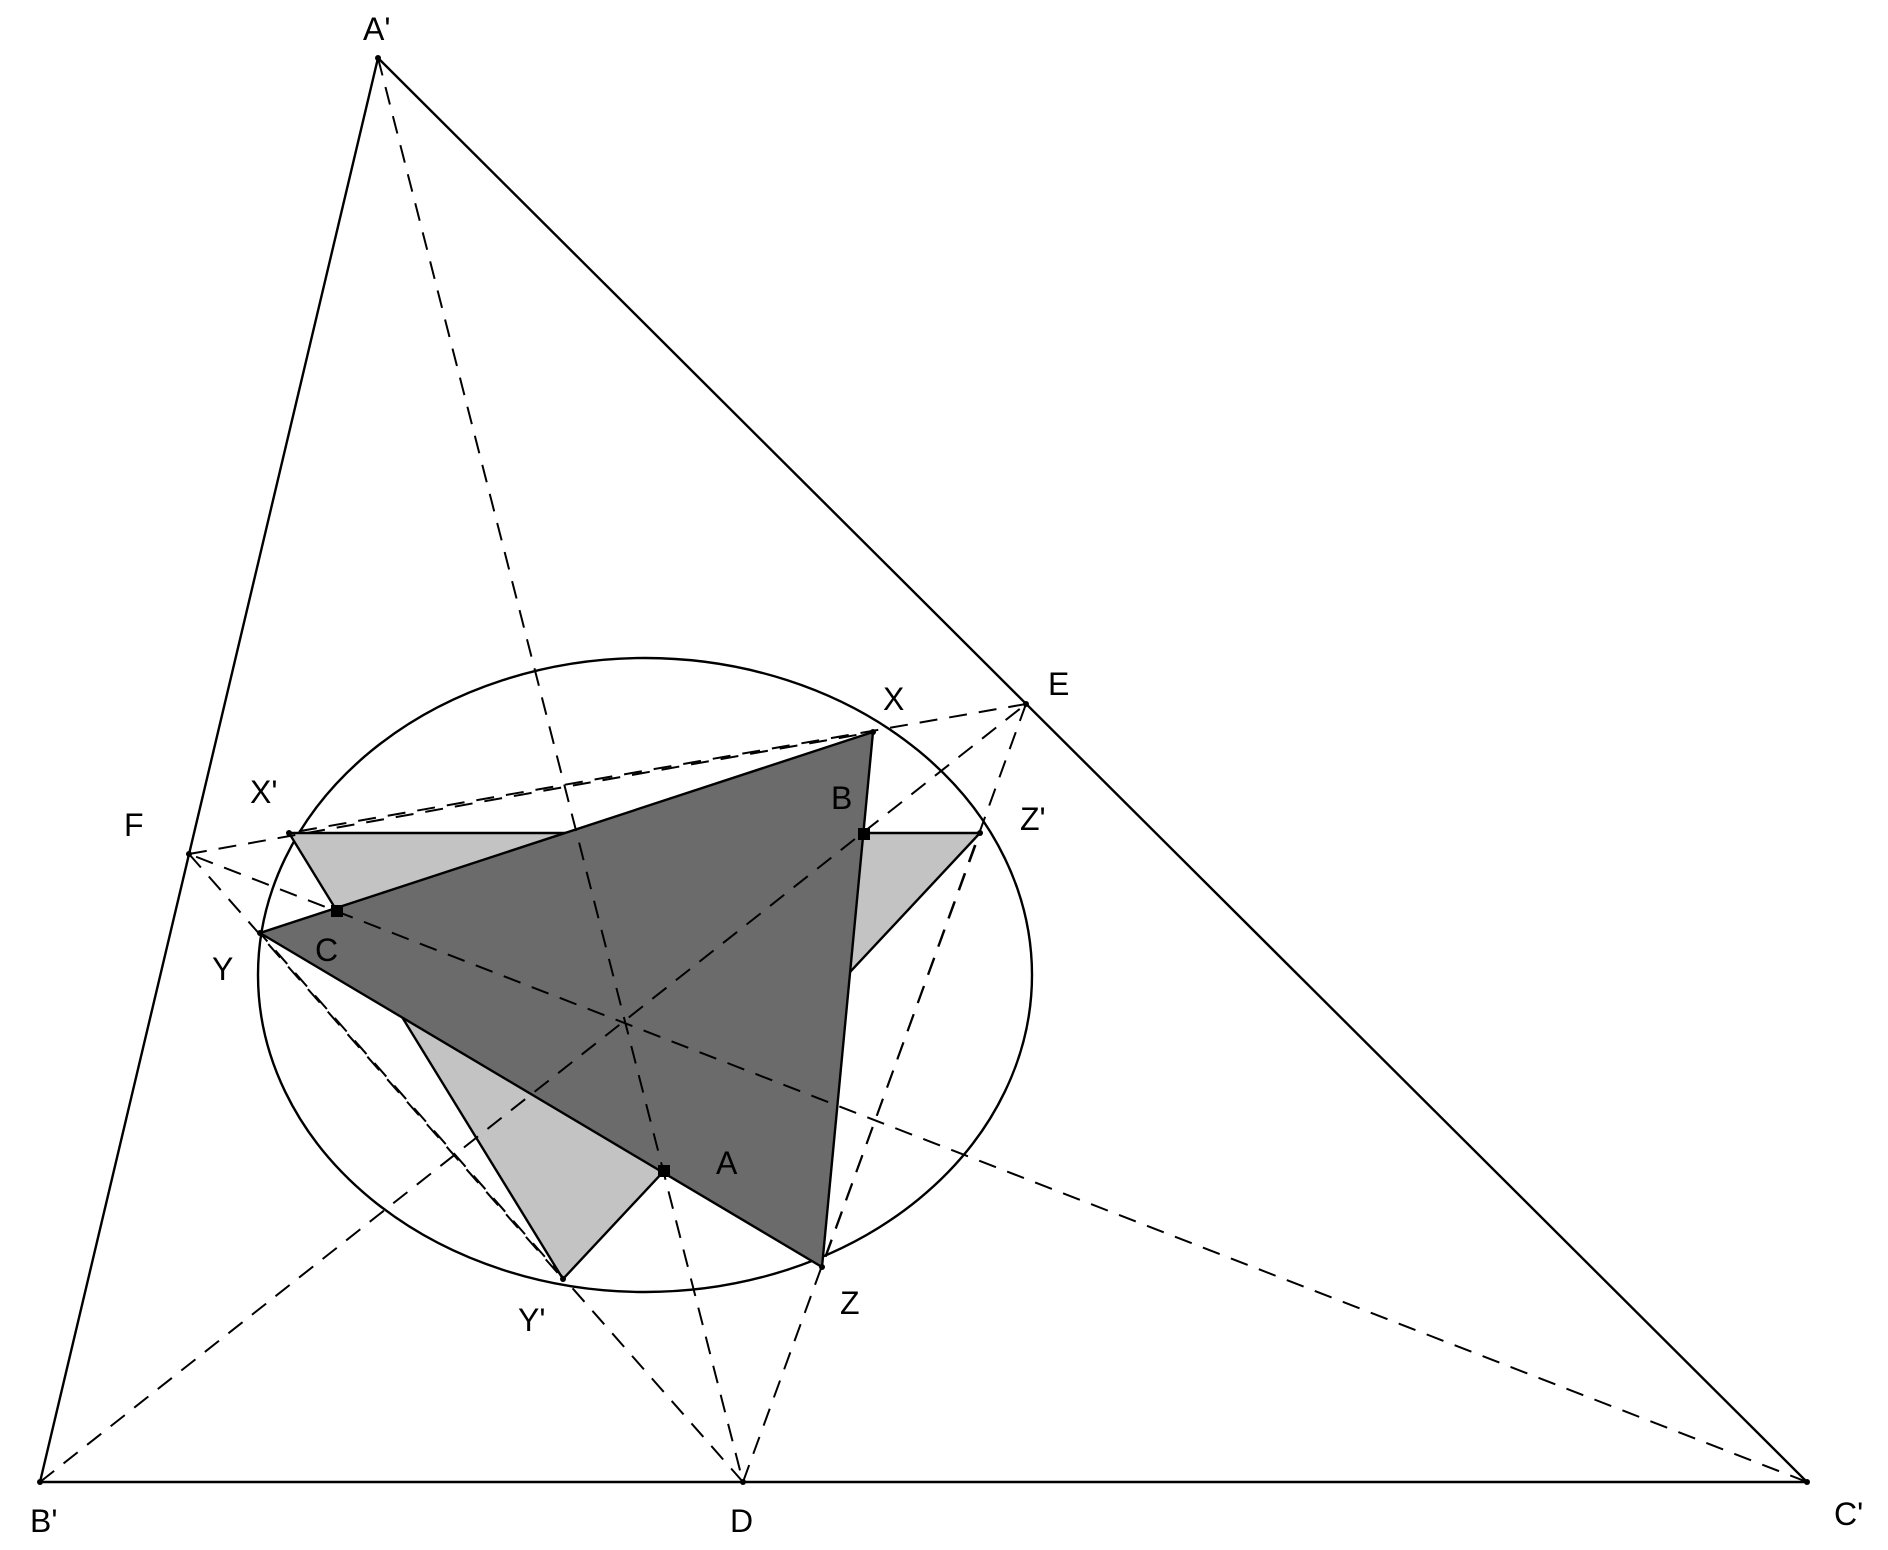 The height and width of the screenshot is (1550, 1888). What do you see at coordinates (1033, 819) in the screenshot?
I see `label-z-prime: Z'` at bounding box center [1033, 819].